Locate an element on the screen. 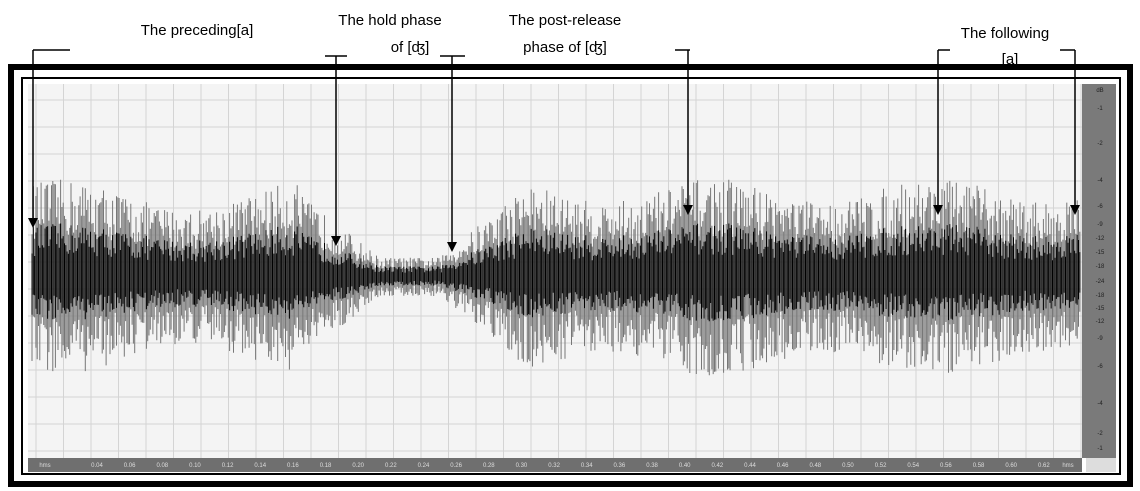 The height and width of the screenshot is (491, 1140). time-label: 0.32 is located at coordinates (554, 466).